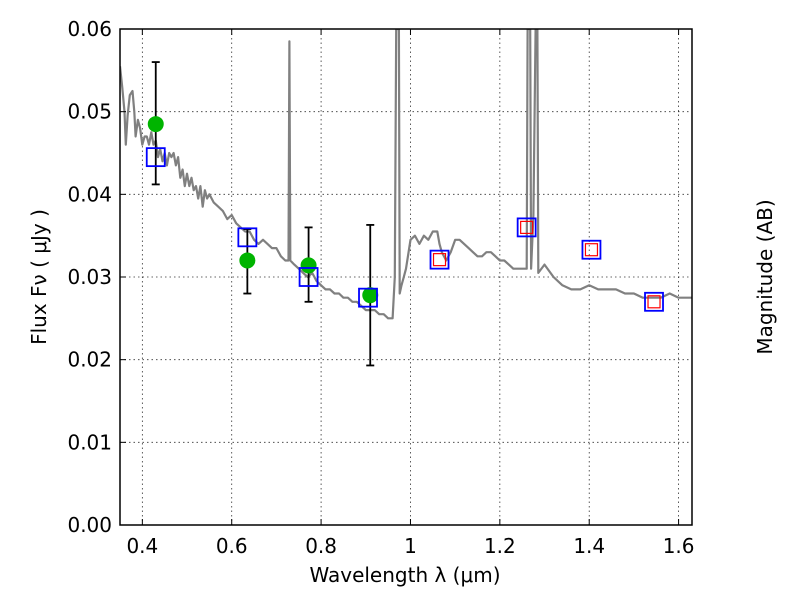 Image resolution: width=800 pixels, height=600 pixels. I want to click on y-tick-label: 0.00, so click(89, 525).